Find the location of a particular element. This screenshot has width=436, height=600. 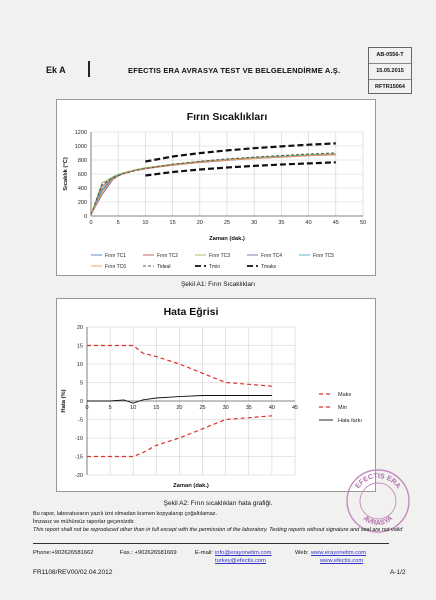

y-axis-title: Hata (%) is located at coordinates (64, 400).